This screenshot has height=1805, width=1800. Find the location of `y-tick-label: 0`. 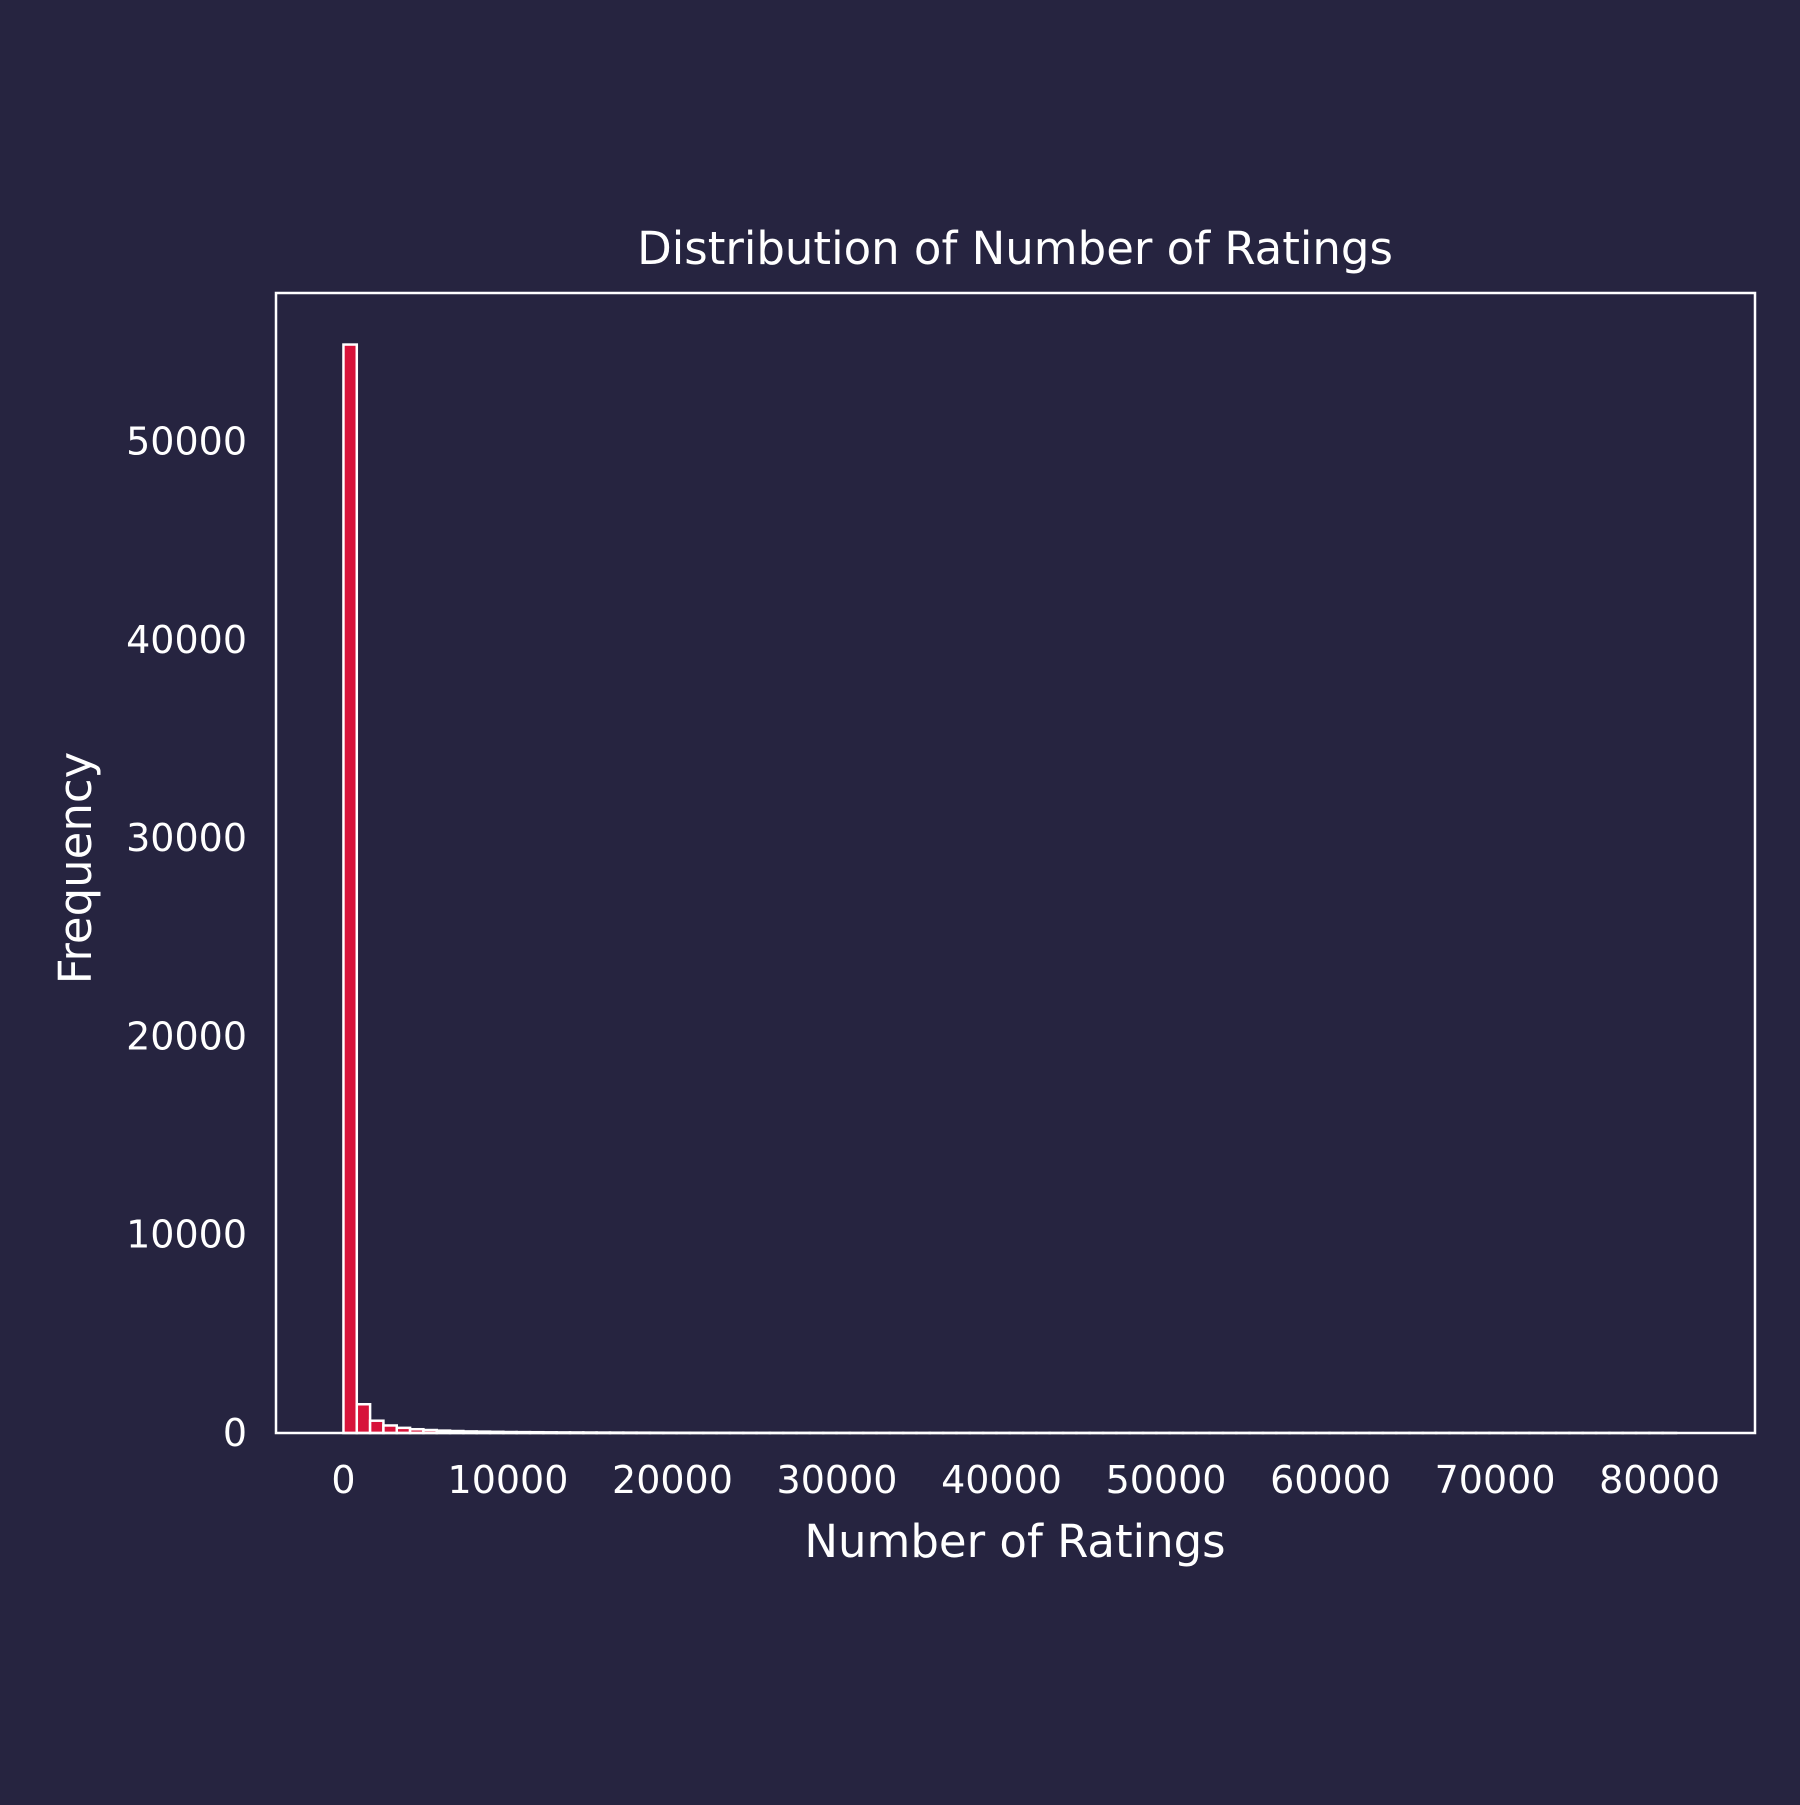

y-tick-label: 0 is located at coordinates (235, 1433).